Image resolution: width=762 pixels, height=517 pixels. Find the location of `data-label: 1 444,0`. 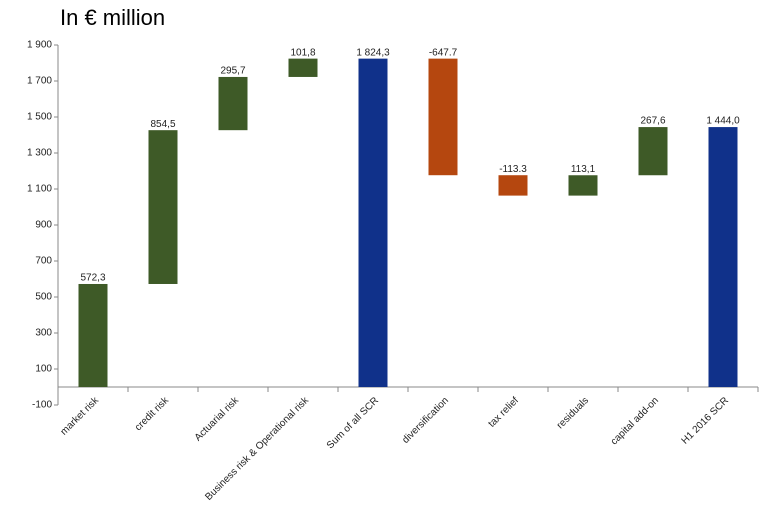

data-label: 1 444,0 is located at coordinates (723, 121).